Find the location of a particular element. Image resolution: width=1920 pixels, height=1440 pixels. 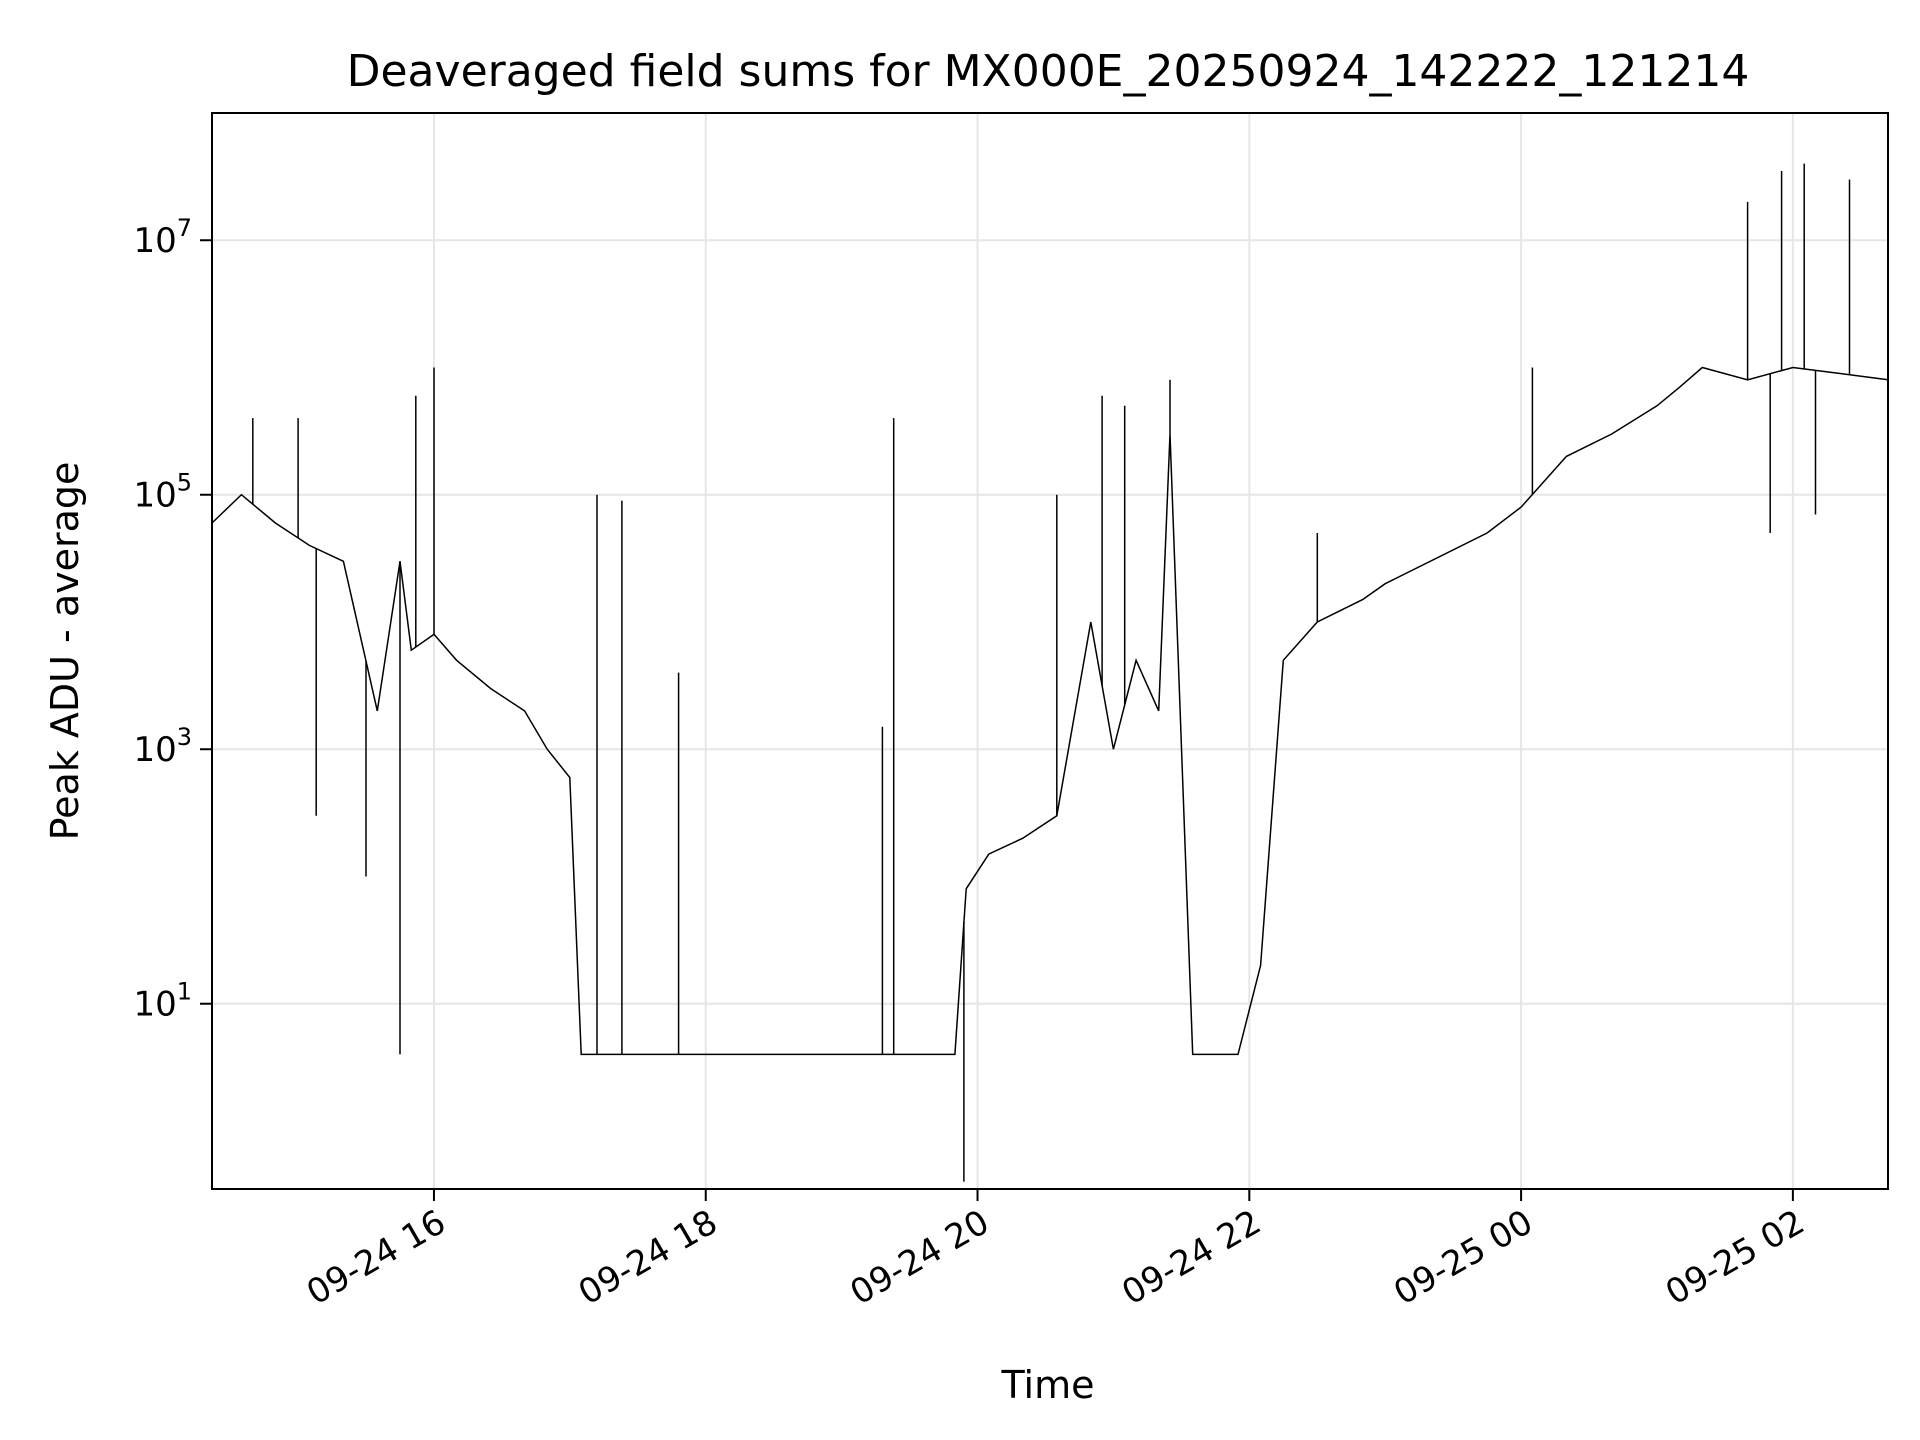

x-tick-label: 09-25 00 is located at coordinates (1463, 1257).